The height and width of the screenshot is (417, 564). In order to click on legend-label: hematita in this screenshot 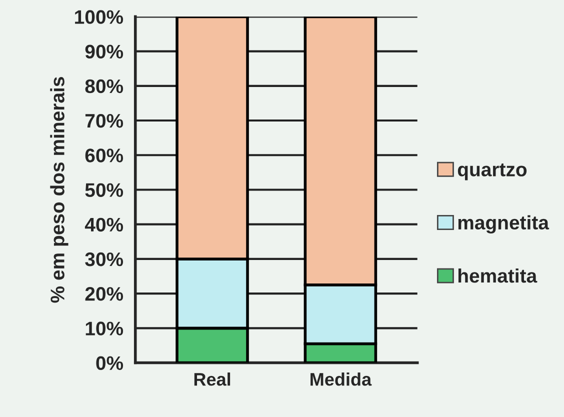, I will do `click(498, 275)`.